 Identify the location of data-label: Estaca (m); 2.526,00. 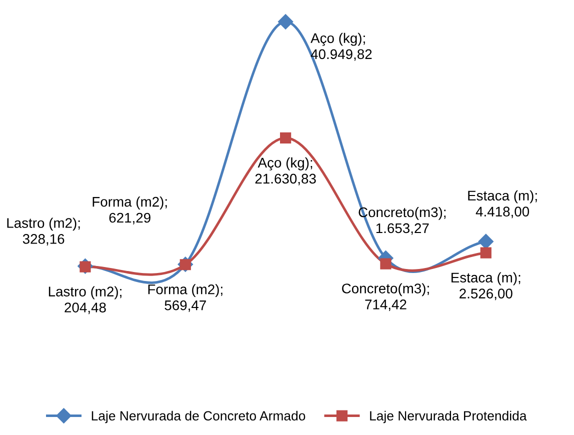
(486, 286).